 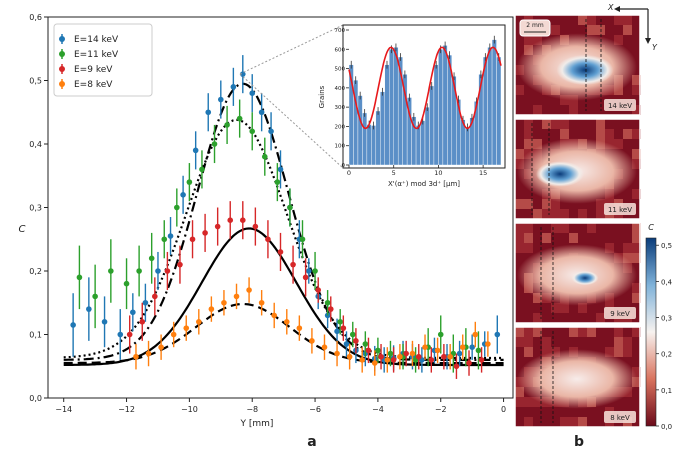 I want to click on heatmap-energy-label: 8 keV, so click(x=620, y=418).